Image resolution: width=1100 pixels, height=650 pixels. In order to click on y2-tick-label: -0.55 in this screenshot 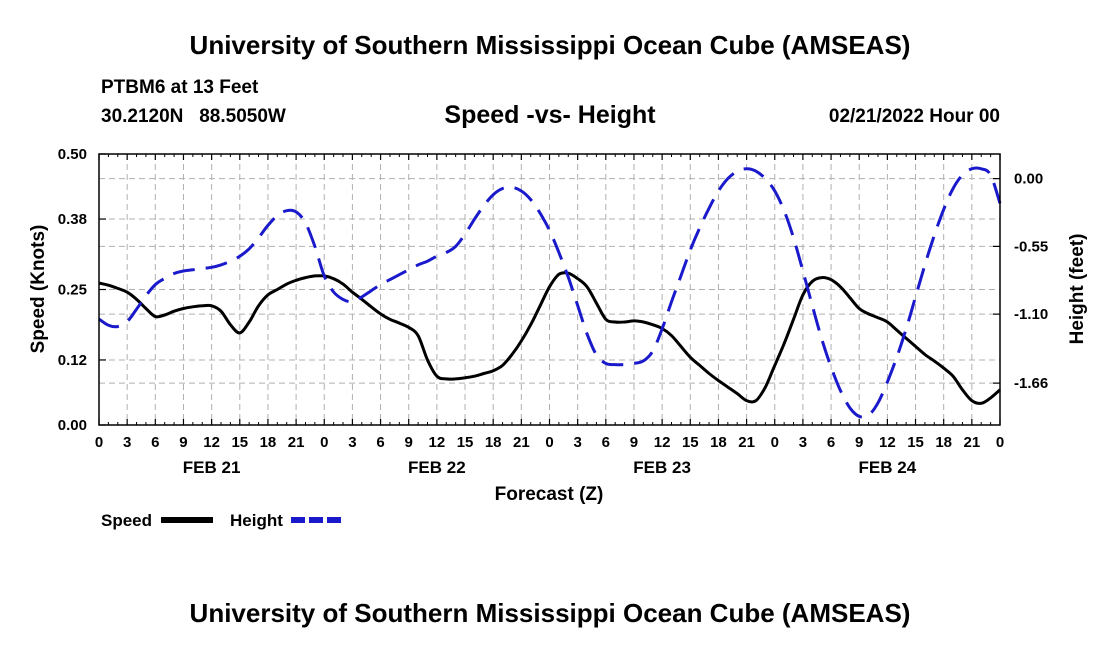, I will do `click(1031, 246)`.